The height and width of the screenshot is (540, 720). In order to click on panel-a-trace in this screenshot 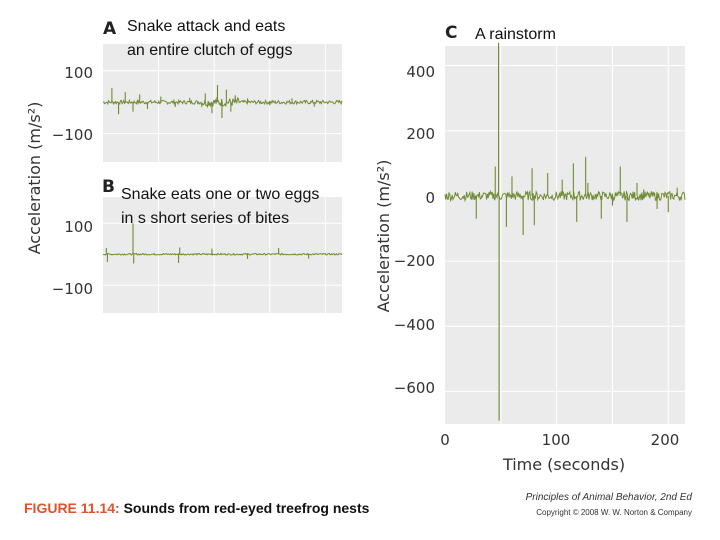, I will do `click(222, 101)`.